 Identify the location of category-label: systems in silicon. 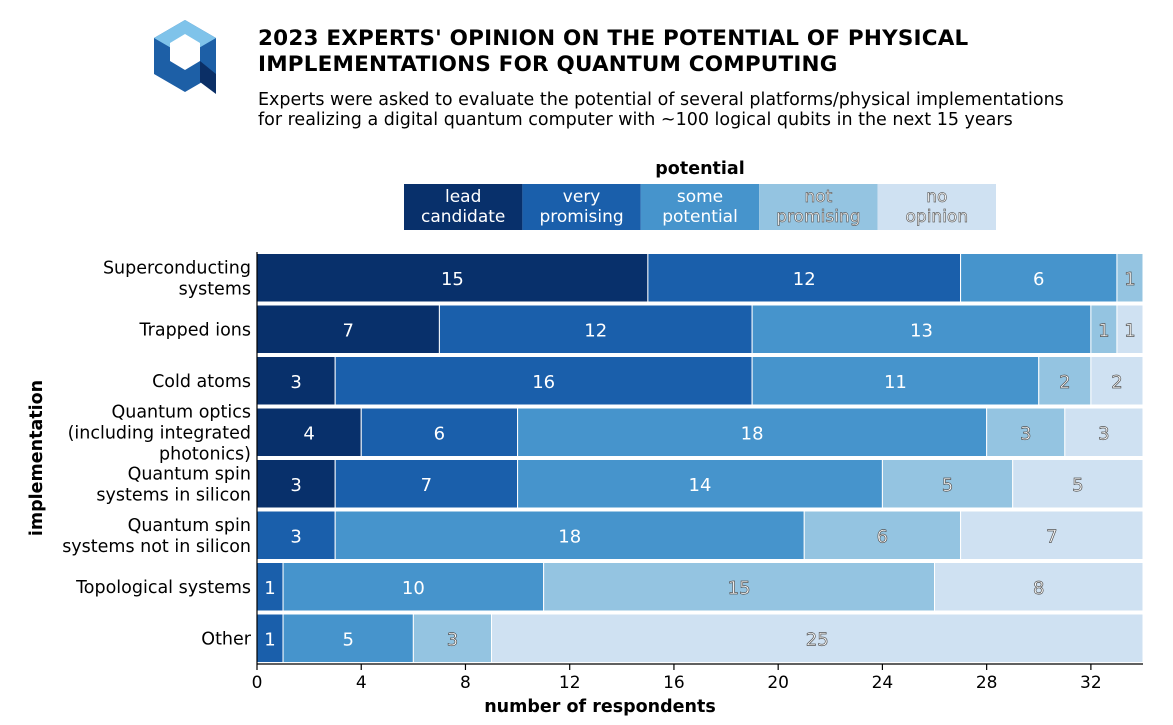
(173, 495).